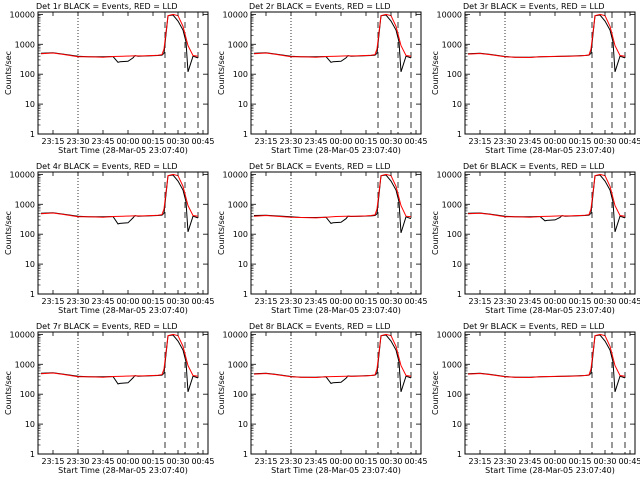  Describe the element at coordinates (320, 166) in the screenshot. I see `chart-title: Det 5r BLACK = Events, RED = LLD` at that location.